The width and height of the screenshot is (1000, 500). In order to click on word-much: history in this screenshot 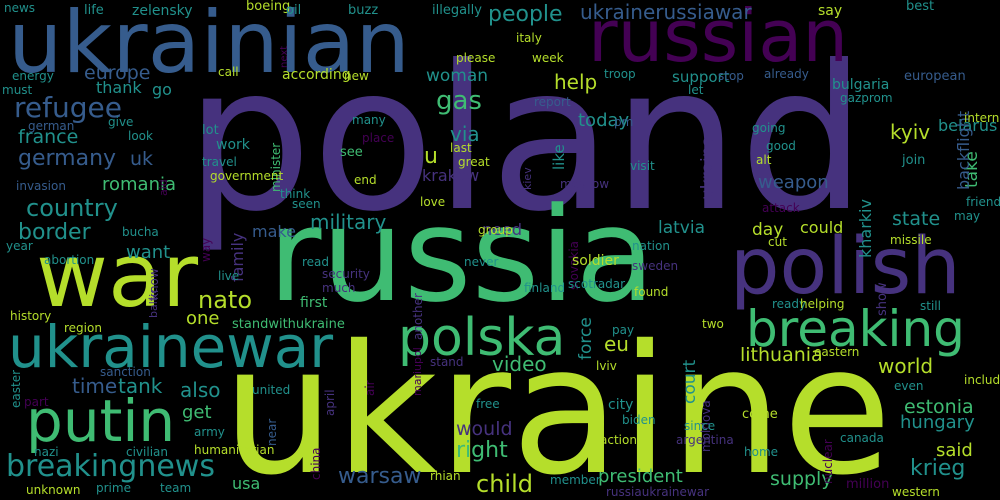, I will do `click(31, 316)`.